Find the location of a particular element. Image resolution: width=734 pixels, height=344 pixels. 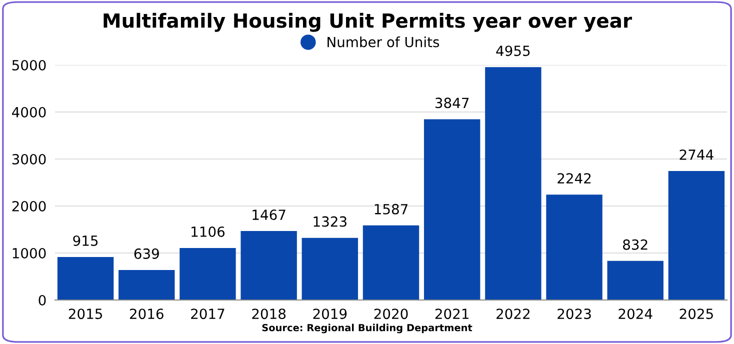

x-tick-label: 2019 is located at coordinates (330, 314).